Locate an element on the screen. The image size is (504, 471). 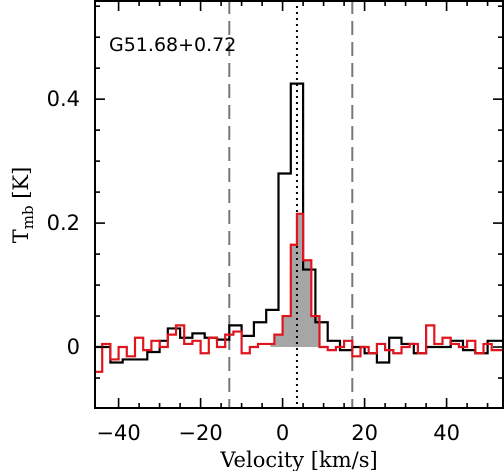
y-axis-label-unit: [K] is located at coordinates (21, 186).